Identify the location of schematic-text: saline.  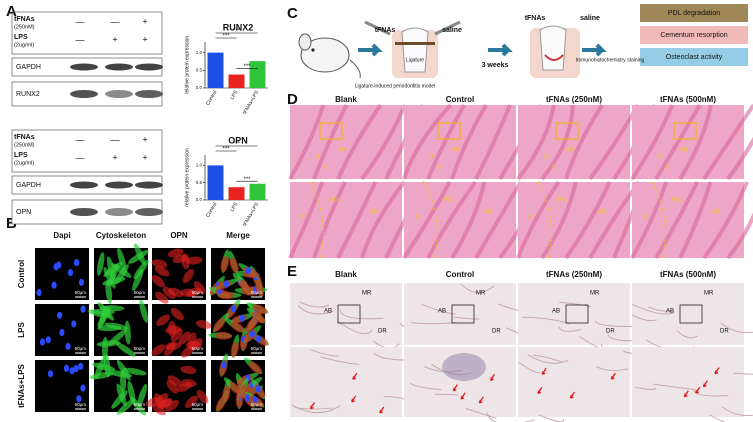
(452, 30).